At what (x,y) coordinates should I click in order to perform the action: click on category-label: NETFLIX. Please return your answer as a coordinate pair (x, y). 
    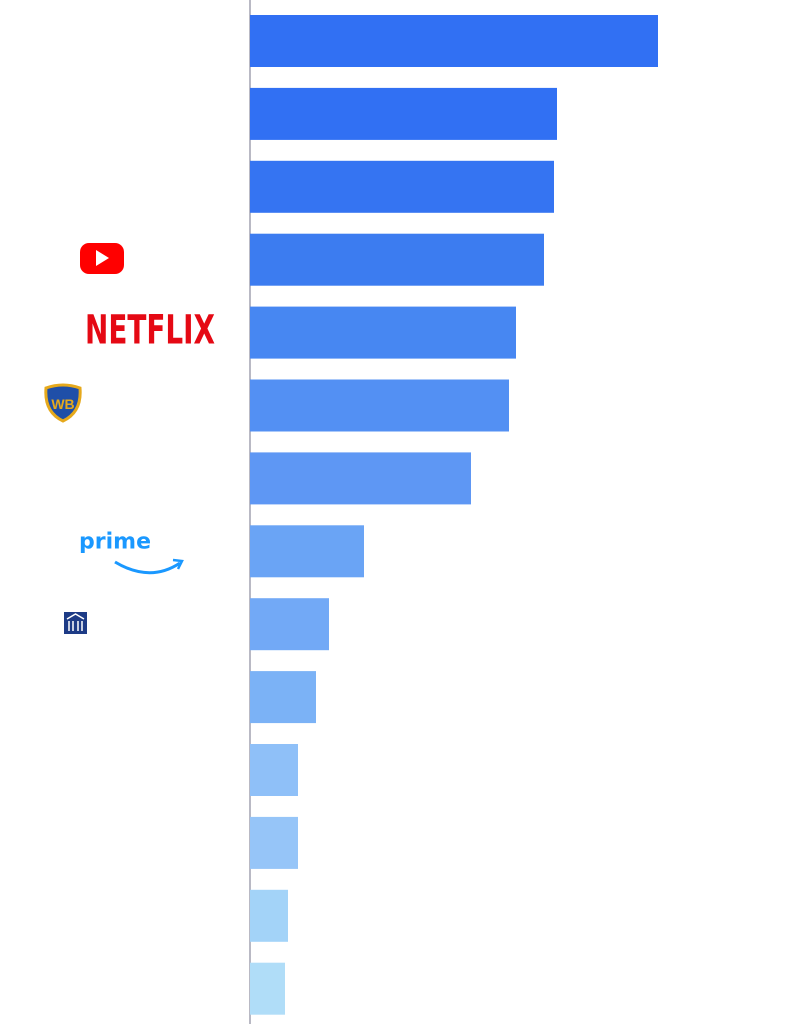
    Looking at the image, I should click on (150, 331).